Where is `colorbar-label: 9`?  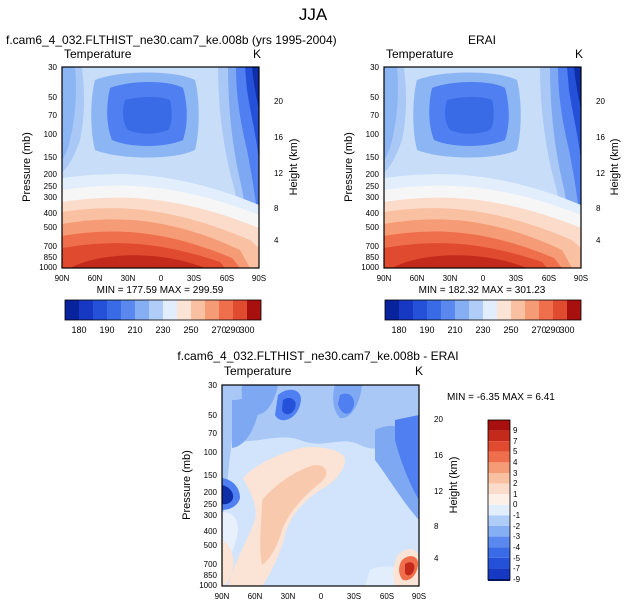 colorbar-label: 9 is located at coordinates (515, 430).